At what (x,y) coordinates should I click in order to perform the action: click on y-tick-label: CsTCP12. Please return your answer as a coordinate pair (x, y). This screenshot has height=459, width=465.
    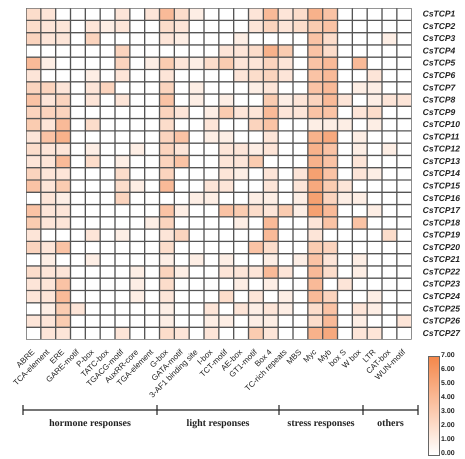
    Looking at the image, I should click on (441, 149).